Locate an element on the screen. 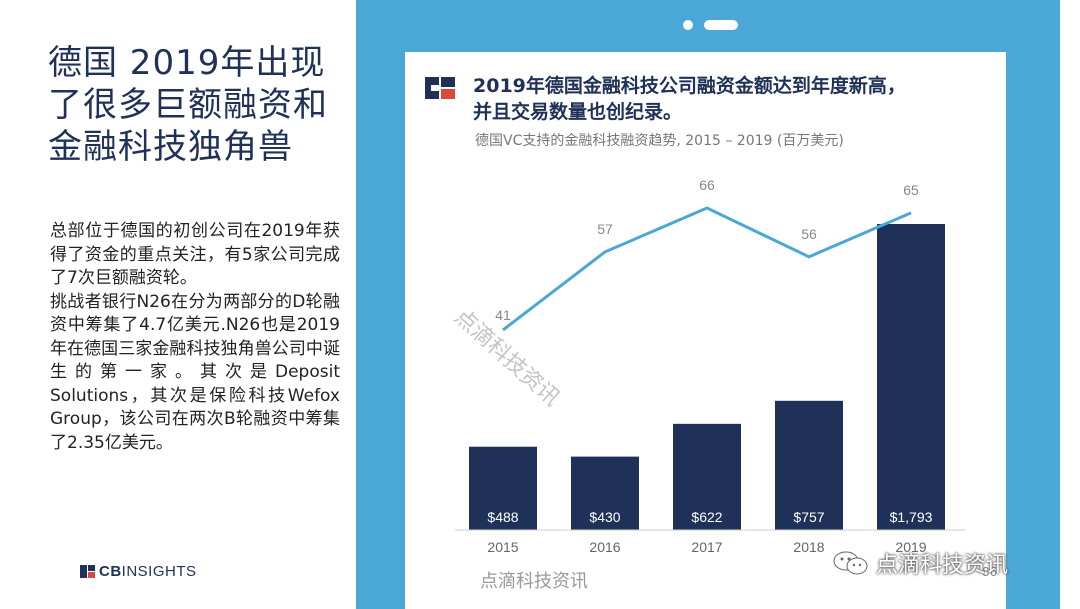 The width and height of the screenshot is (1080, 609). tablet-speaker-bar is located at coordinates (721, 25).